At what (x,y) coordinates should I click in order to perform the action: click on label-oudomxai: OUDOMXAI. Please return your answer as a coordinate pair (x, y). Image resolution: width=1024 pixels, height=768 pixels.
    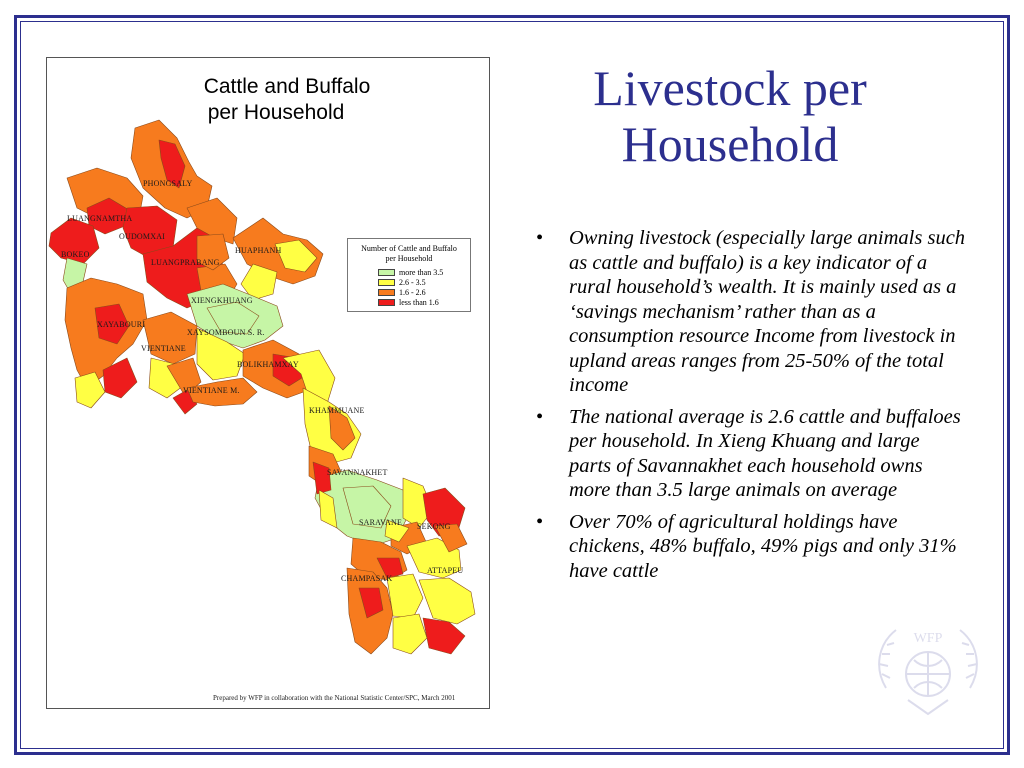
    Looking at the image, I should click on (142, 236).